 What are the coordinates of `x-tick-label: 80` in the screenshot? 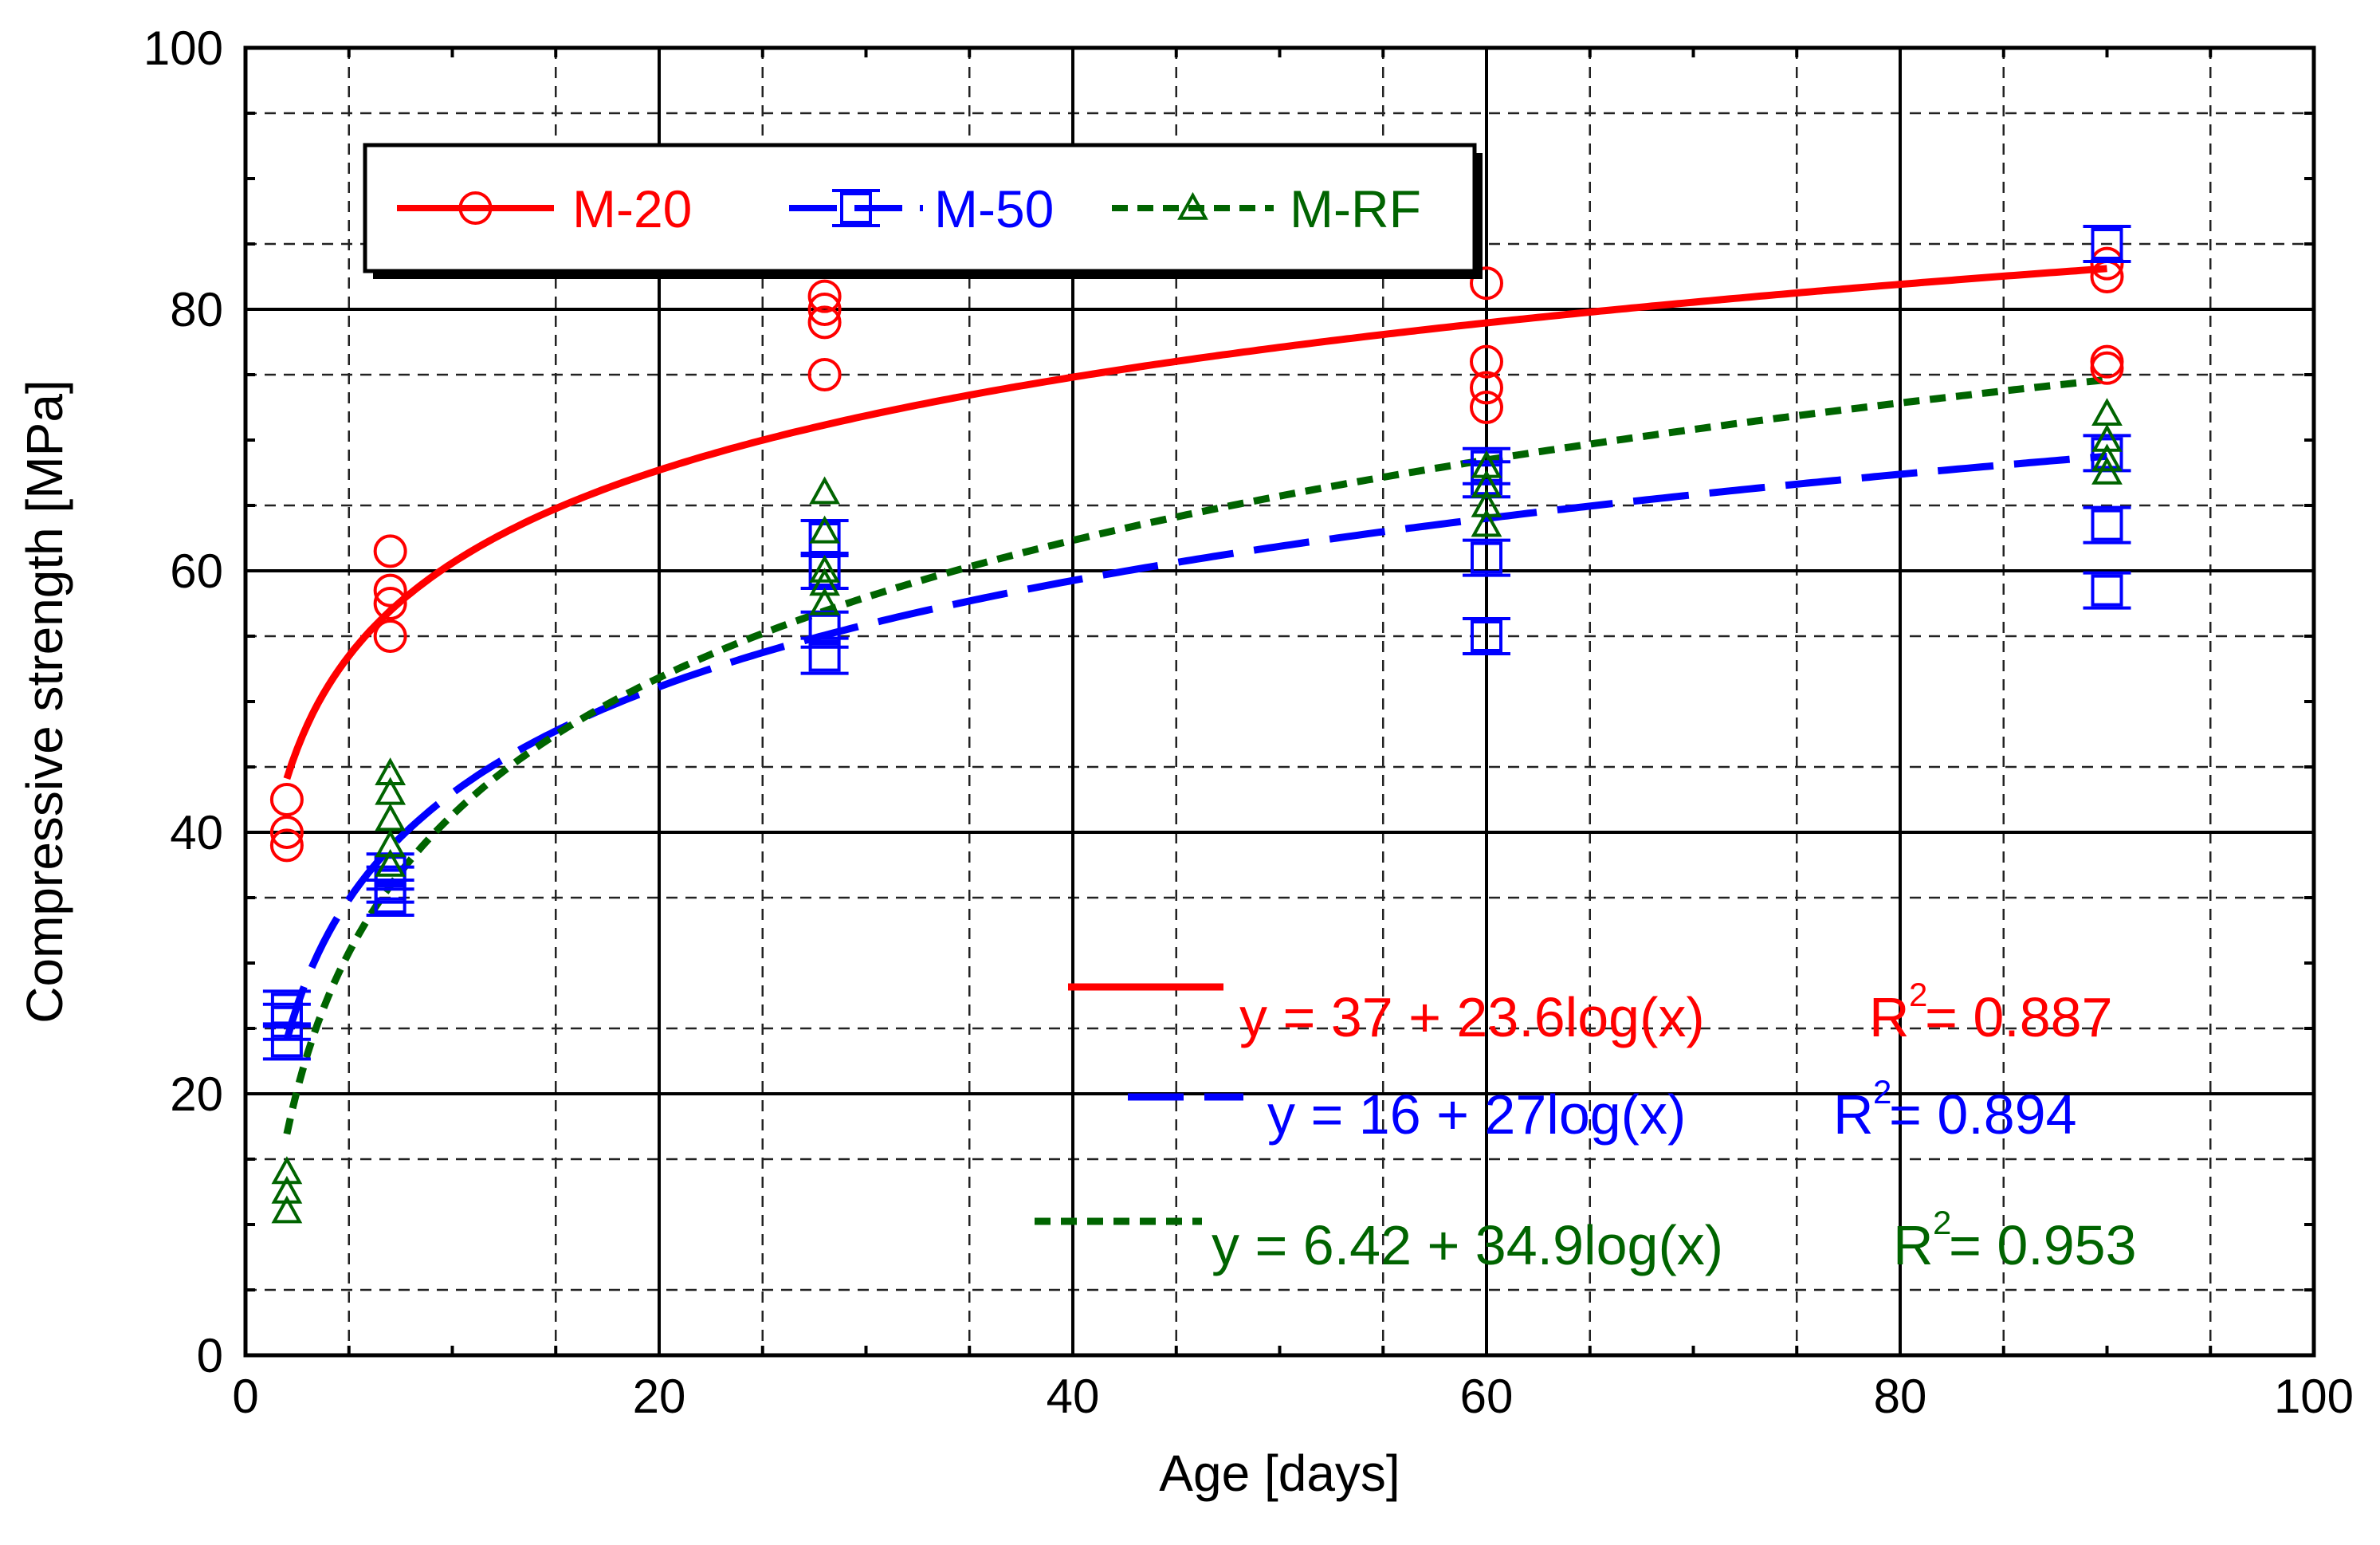 It's located at (1900, 1396).